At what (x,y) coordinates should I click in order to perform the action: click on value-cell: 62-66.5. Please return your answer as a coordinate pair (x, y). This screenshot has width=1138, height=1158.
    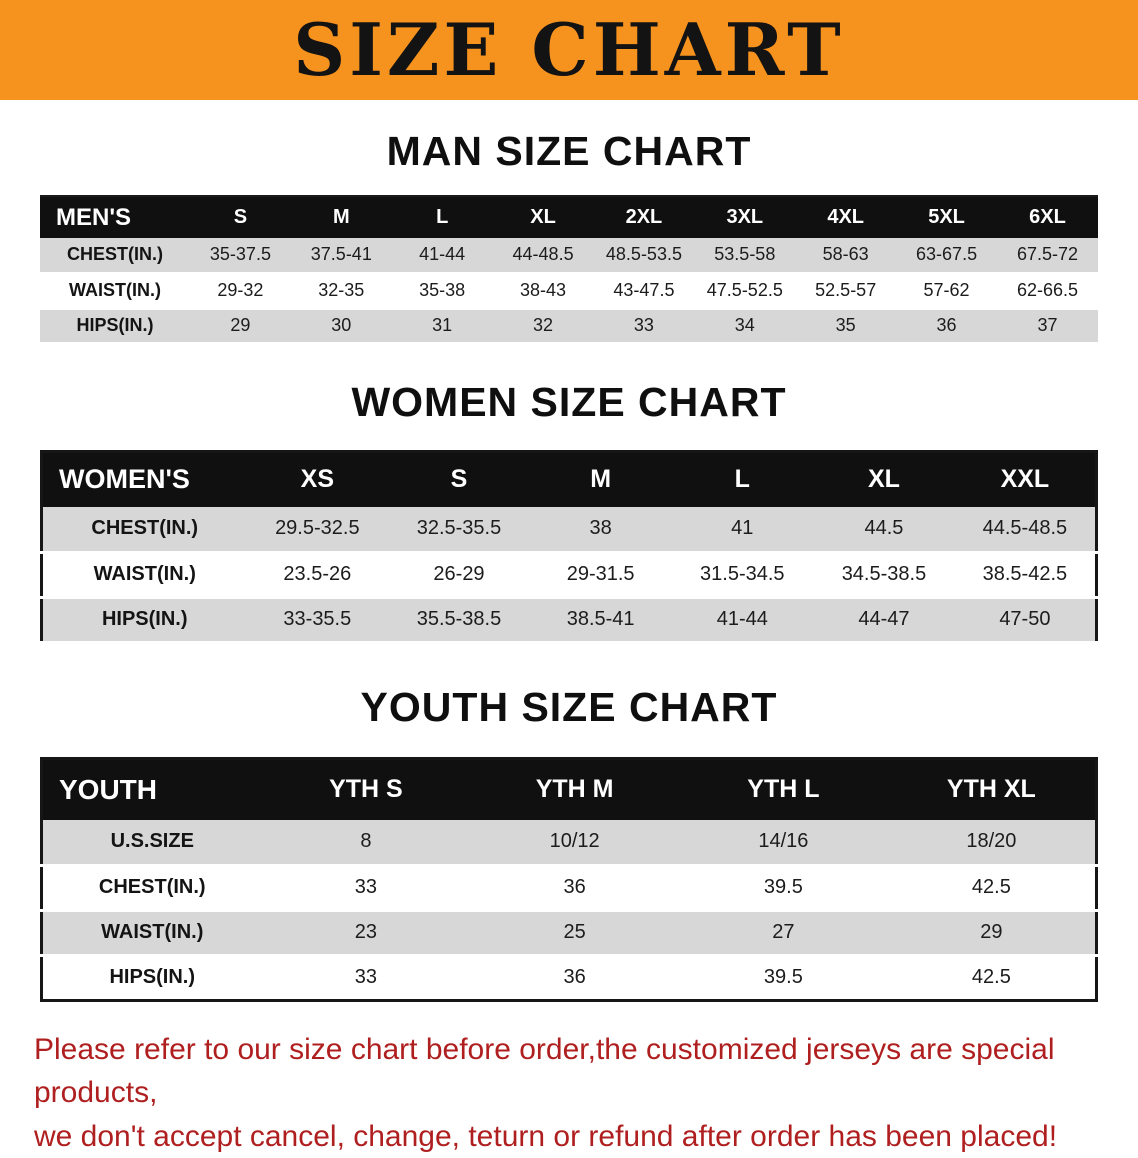
    Looking at the image, I should click on (1047, 290).